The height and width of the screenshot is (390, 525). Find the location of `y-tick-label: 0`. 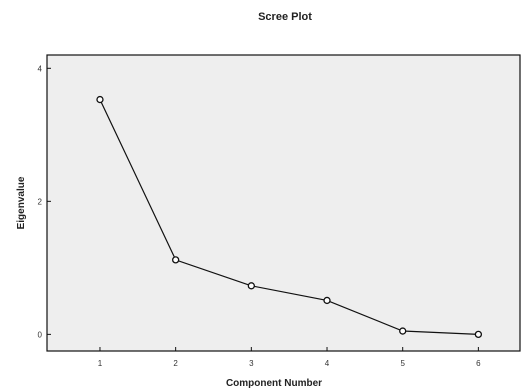

y-tick-label: 0 is located at coordinates (40, 334).